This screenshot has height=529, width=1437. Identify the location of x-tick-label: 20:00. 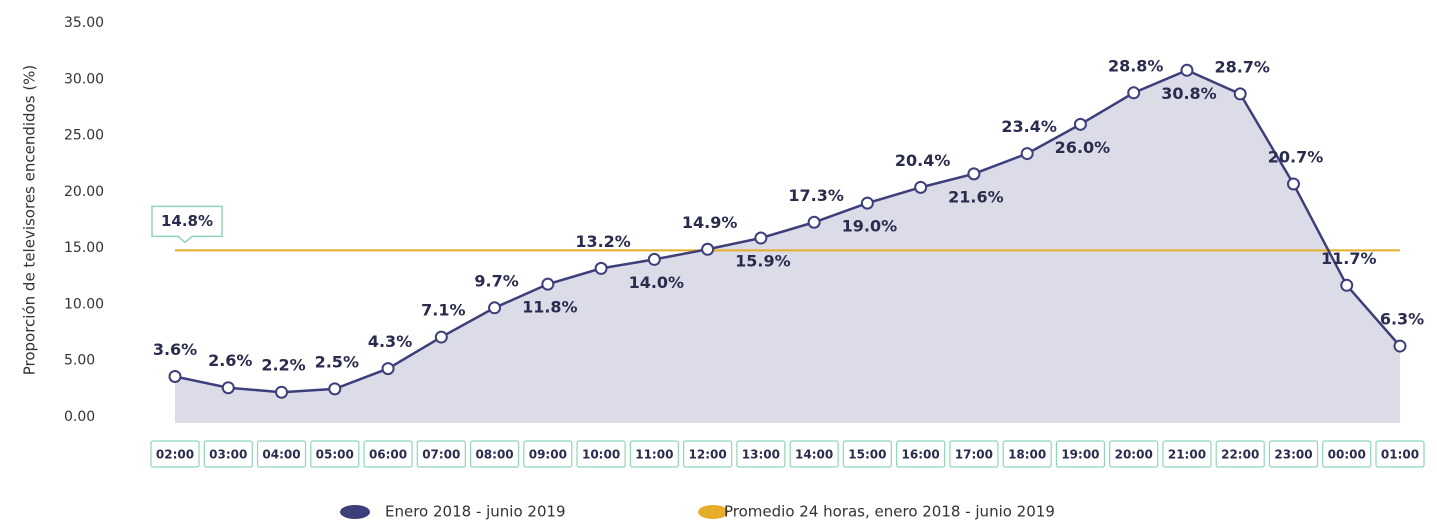
(1134, 455).